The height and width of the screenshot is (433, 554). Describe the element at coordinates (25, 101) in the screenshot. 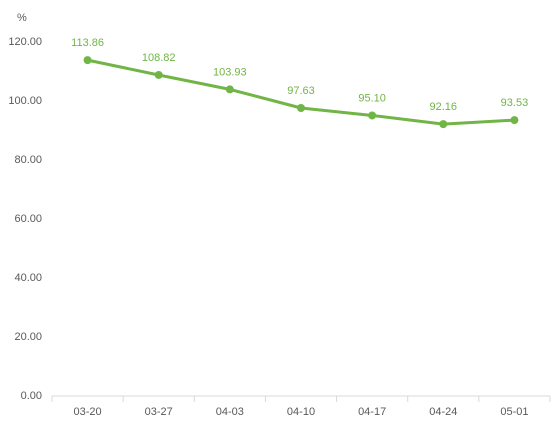

I see `y-tick-label: 100.00` at that location.